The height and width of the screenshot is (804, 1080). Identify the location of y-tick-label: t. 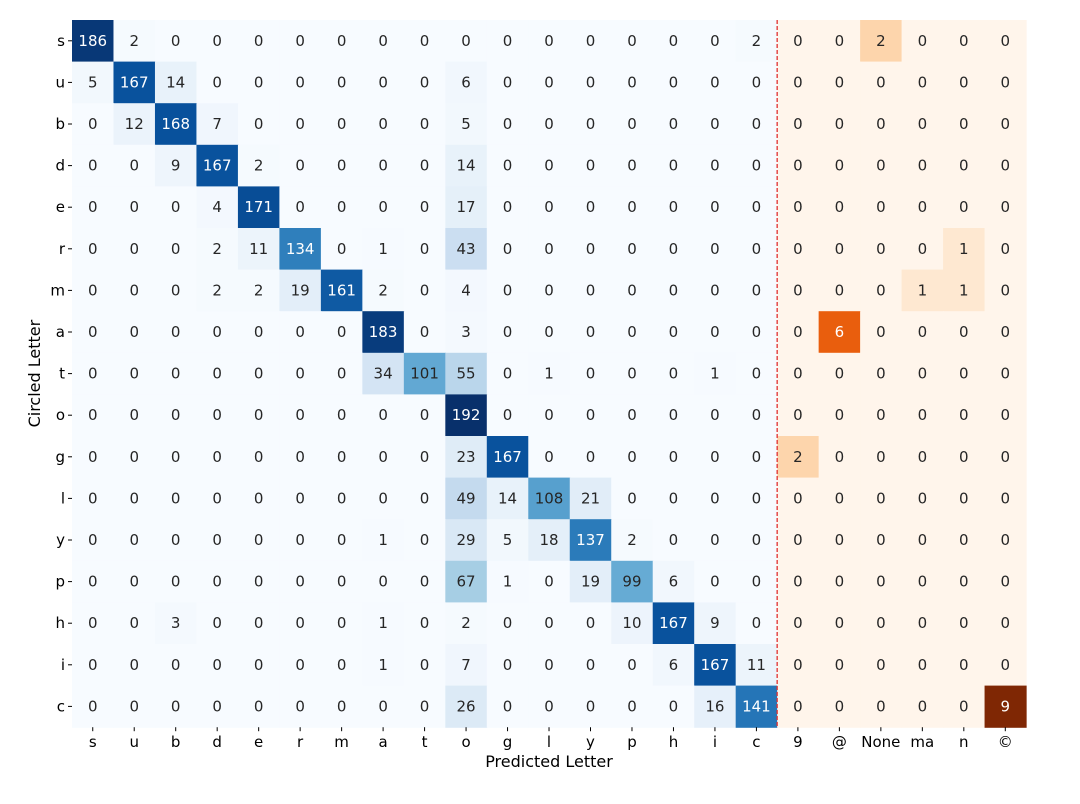
(62, 374).